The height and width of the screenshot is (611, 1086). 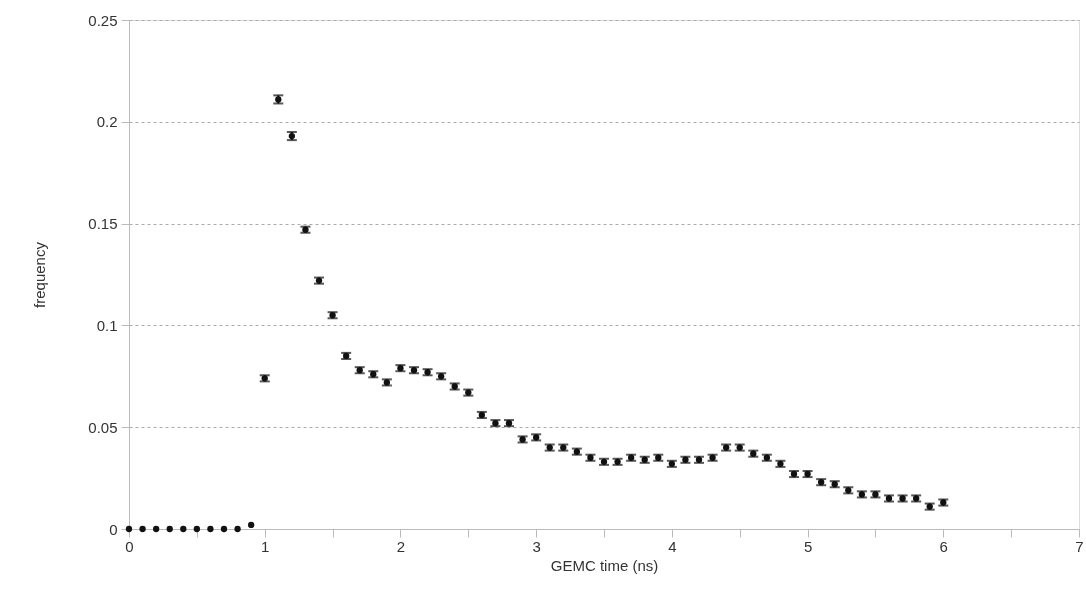 What do you see at coordinates (265, 546) in the screenshot?
I see `x-tick-label: 1` at bounding box center [265, 546].